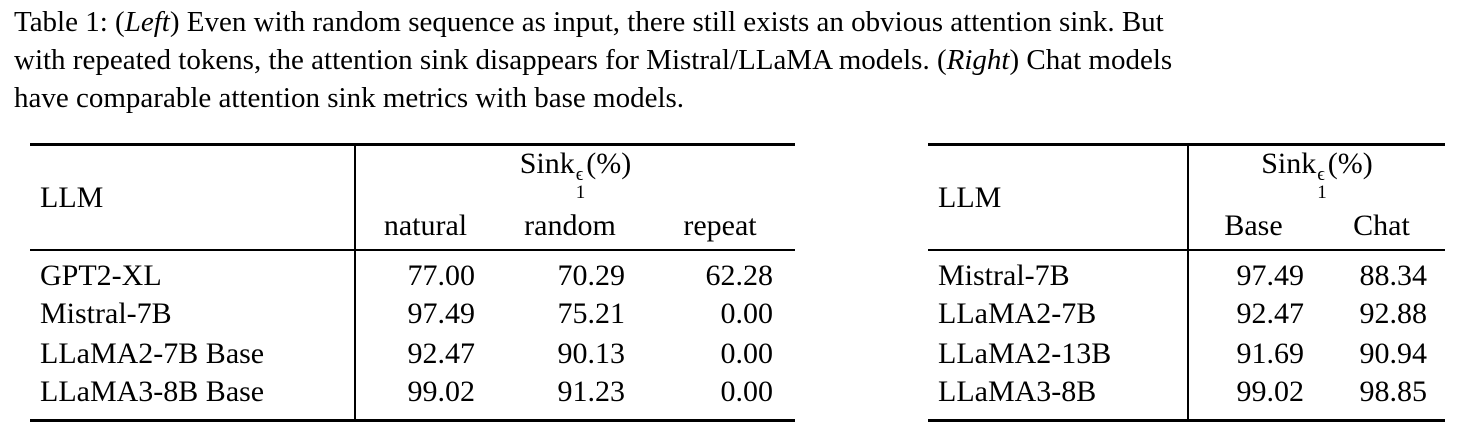 The image size is (1476, 440). I want to click on table-row: LLaMA2-7B Base 92.47 90.13 0.00, so click(412, 354).